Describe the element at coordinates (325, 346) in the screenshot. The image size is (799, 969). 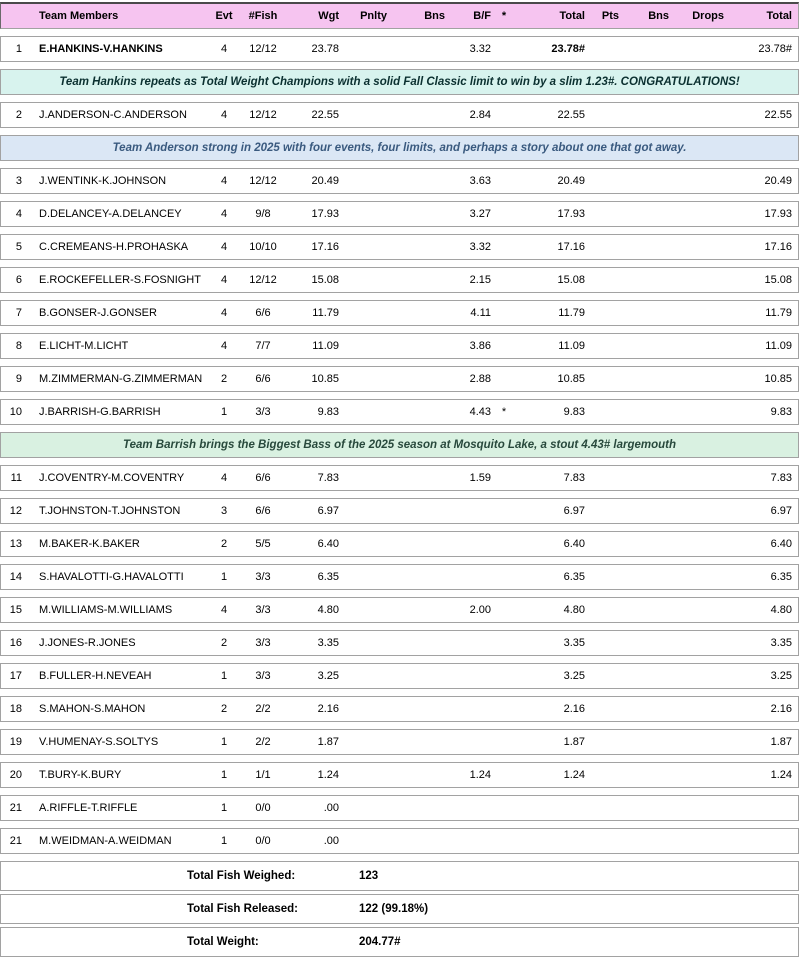
I see `weight-cell: 11.09` at that location.